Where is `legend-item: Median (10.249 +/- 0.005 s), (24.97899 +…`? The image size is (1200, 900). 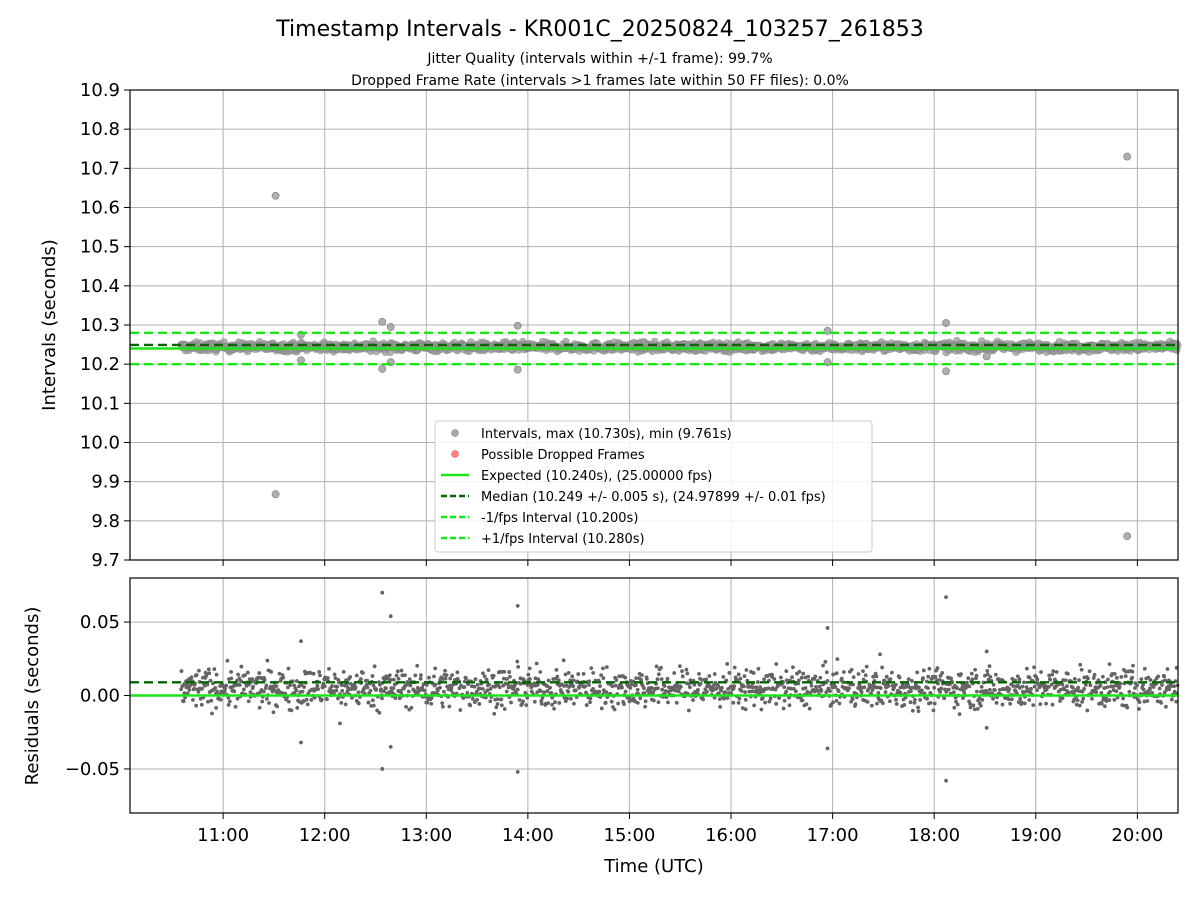
legend-item: Median (10.249 +/- 0.005 s), (24.97899 +… is located at coordinates (633, 497).